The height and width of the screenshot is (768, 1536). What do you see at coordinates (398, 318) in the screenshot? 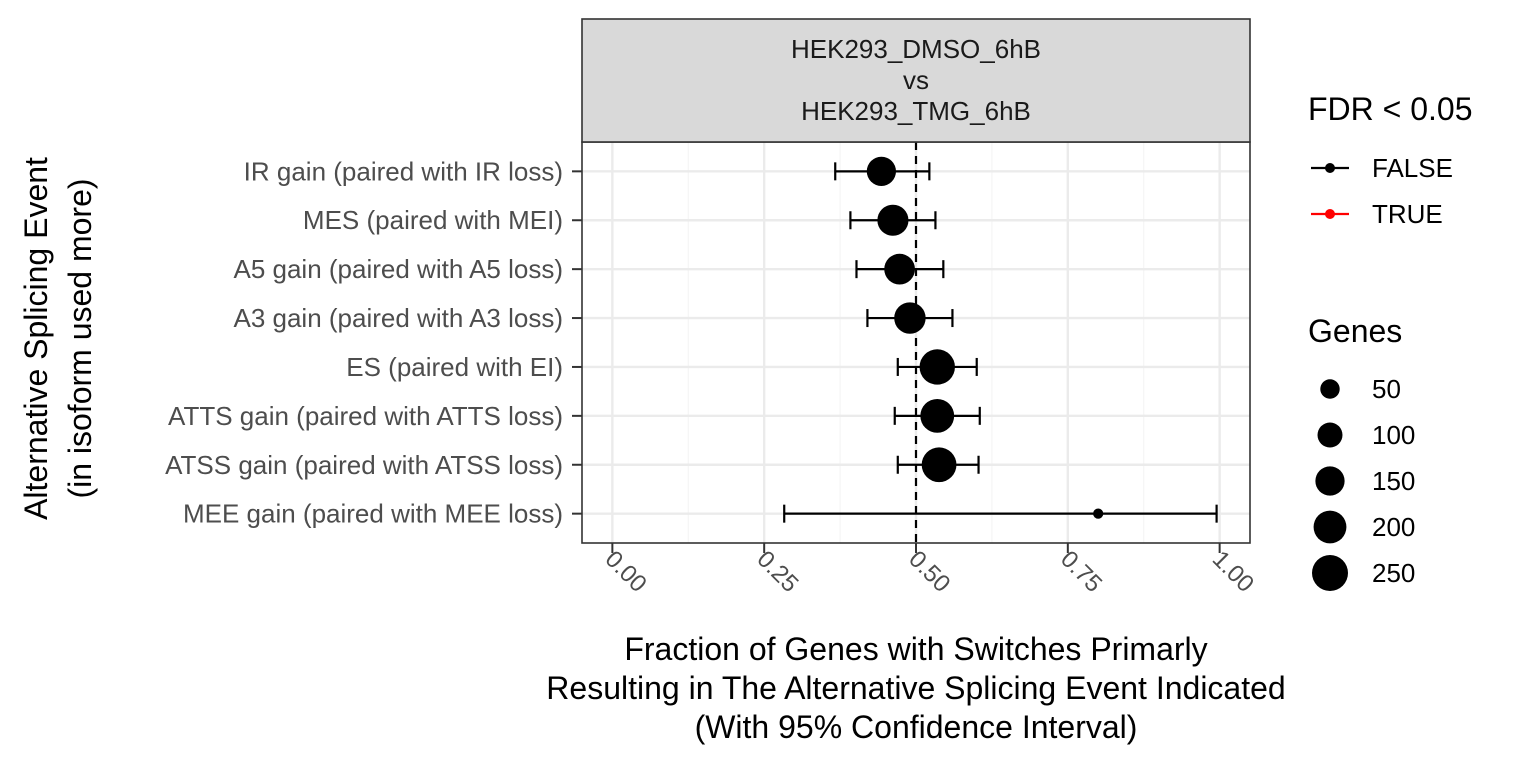
I see `y-tick-label: A3 gain (paired with A3 loss)` at bounding box center [398, 318].